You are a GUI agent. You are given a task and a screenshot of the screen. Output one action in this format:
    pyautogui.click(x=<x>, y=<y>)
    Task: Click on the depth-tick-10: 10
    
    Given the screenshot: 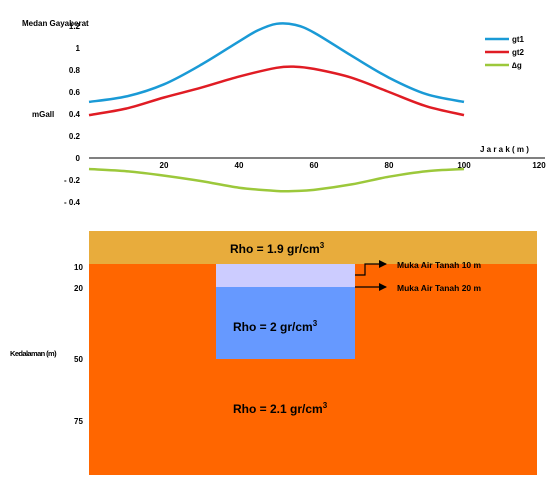 What is the action you would take?
    pyautogui.click(x=78, y=267)
    